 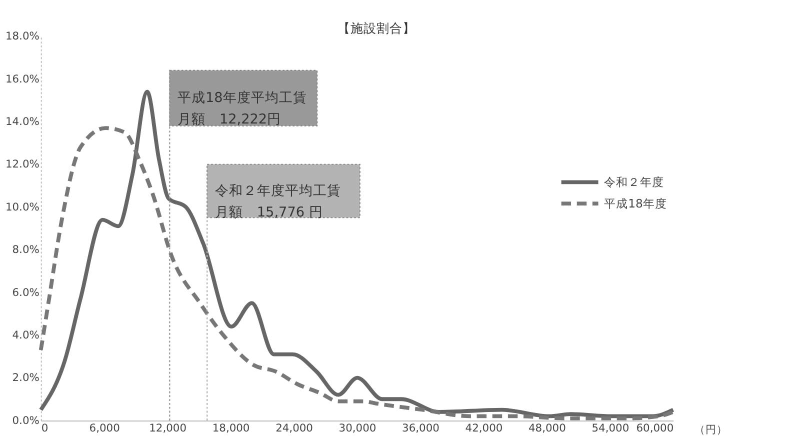 I want to click on y-tick-label: 6.0%, so click(x=26, y=292).